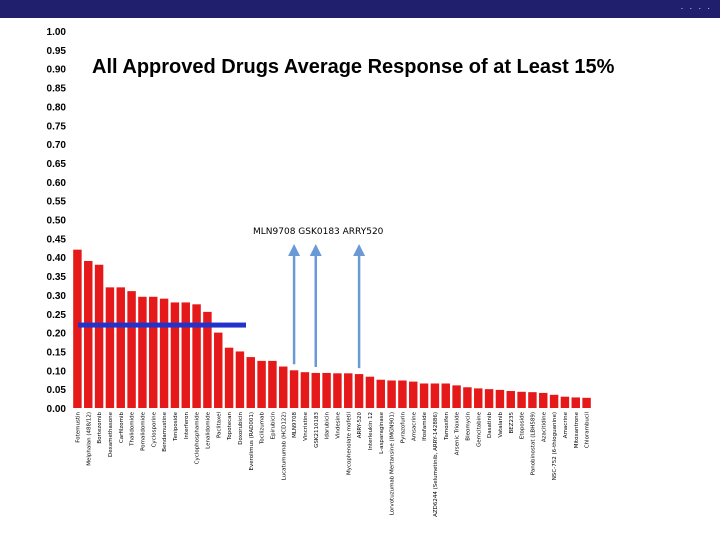  Describe the element at coordinates (458, 433) in the screenshot. I see `category-label: Arsenic Trioxide` at that location.